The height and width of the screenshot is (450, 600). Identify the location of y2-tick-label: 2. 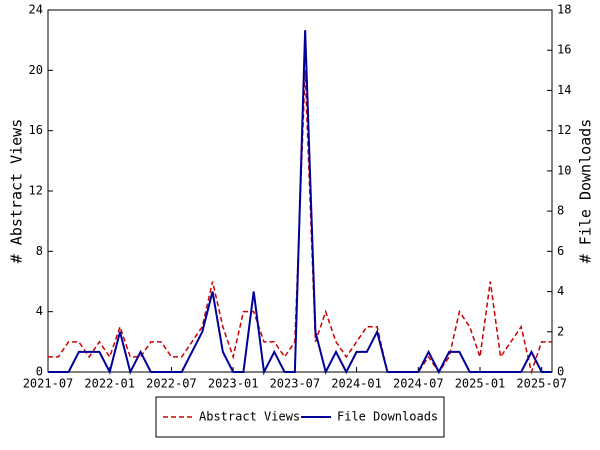
(560, 331).